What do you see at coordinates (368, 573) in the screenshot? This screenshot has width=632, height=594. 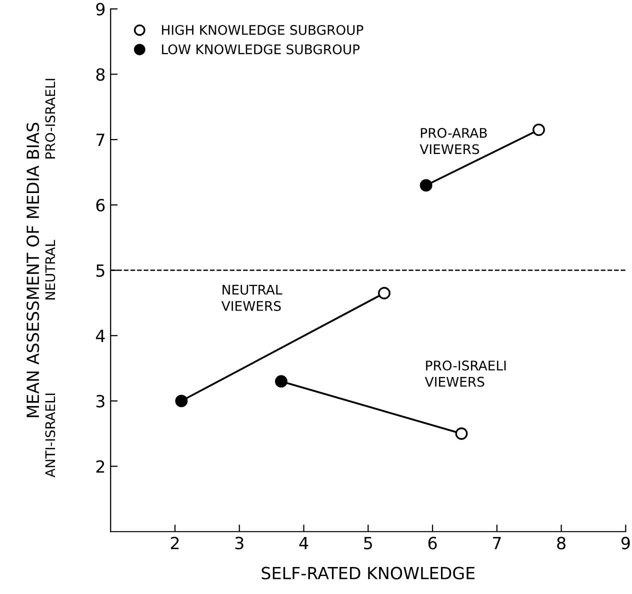 I see `x-axis-title: SELF-RATED KNOWLEDGE` at bounding box center [368, 573].